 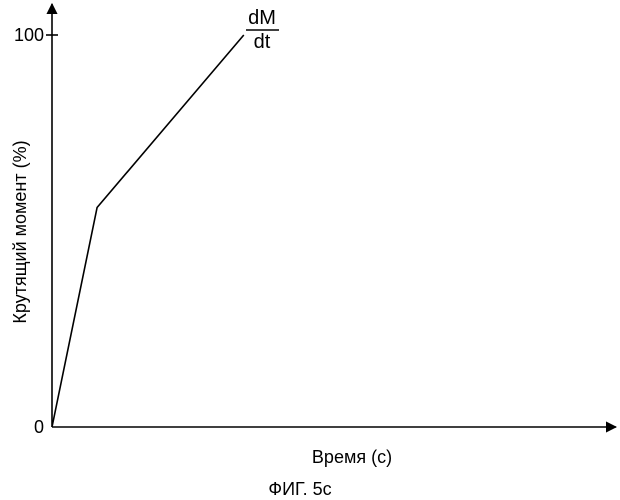 I want to click on annotation-numerator: dM, so click(x=262, y=18).